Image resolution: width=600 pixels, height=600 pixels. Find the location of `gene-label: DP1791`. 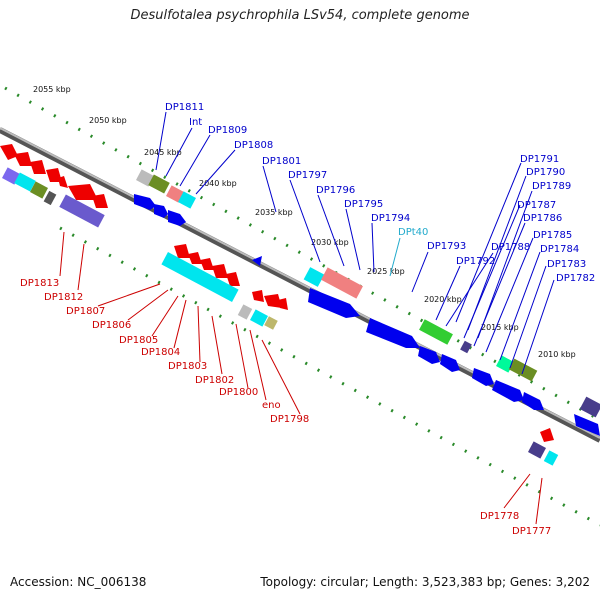

gene-label: DP1791 is located at coordinates (539, 159).